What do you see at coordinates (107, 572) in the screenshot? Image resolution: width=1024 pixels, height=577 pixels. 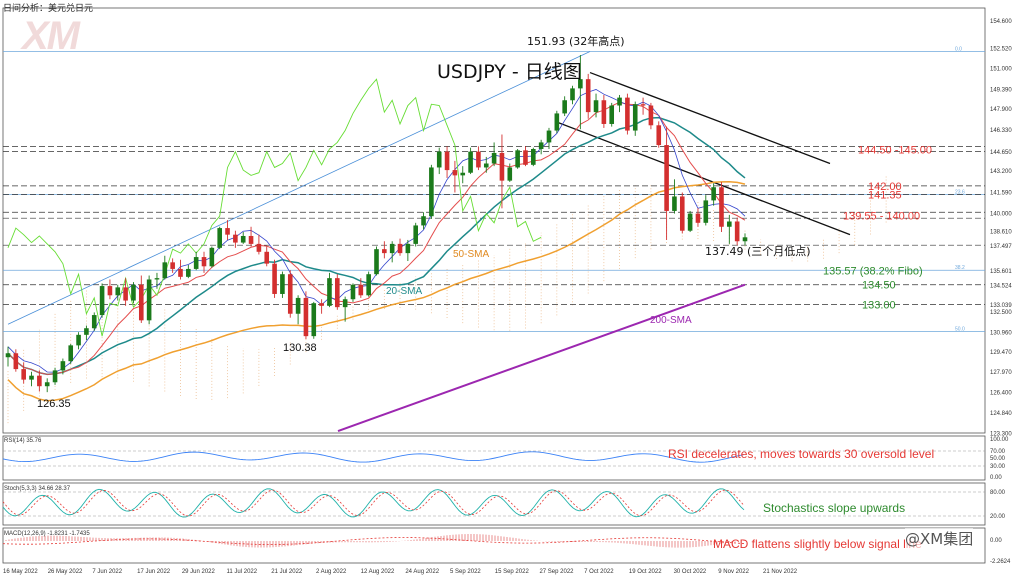 I see `date-tick-label: 7 Jun 2022` at bounding box center [107, 572].